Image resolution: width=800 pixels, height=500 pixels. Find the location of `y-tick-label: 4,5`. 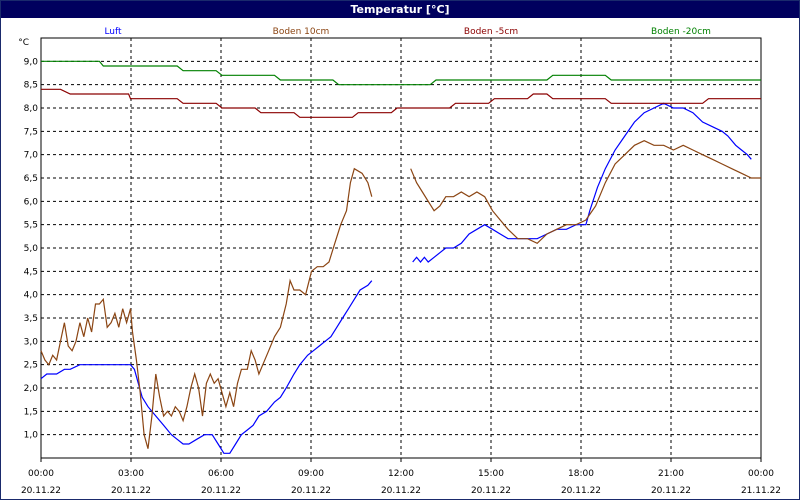

y-tick-label: 4,5 is located at coordinates (31, 272).